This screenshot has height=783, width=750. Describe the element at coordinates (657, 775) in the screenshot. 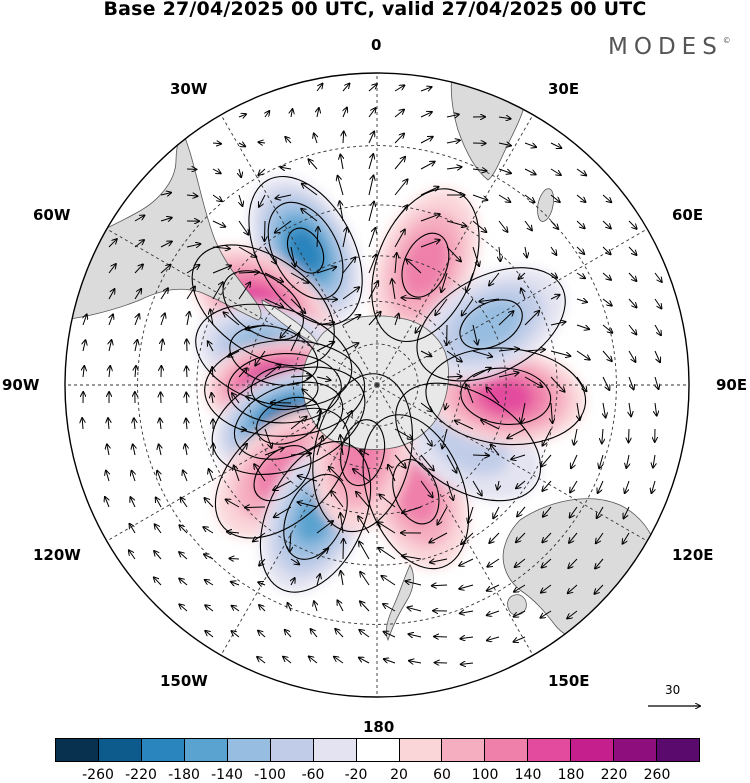

I see `colorbar-tick-label: 260` at that location.